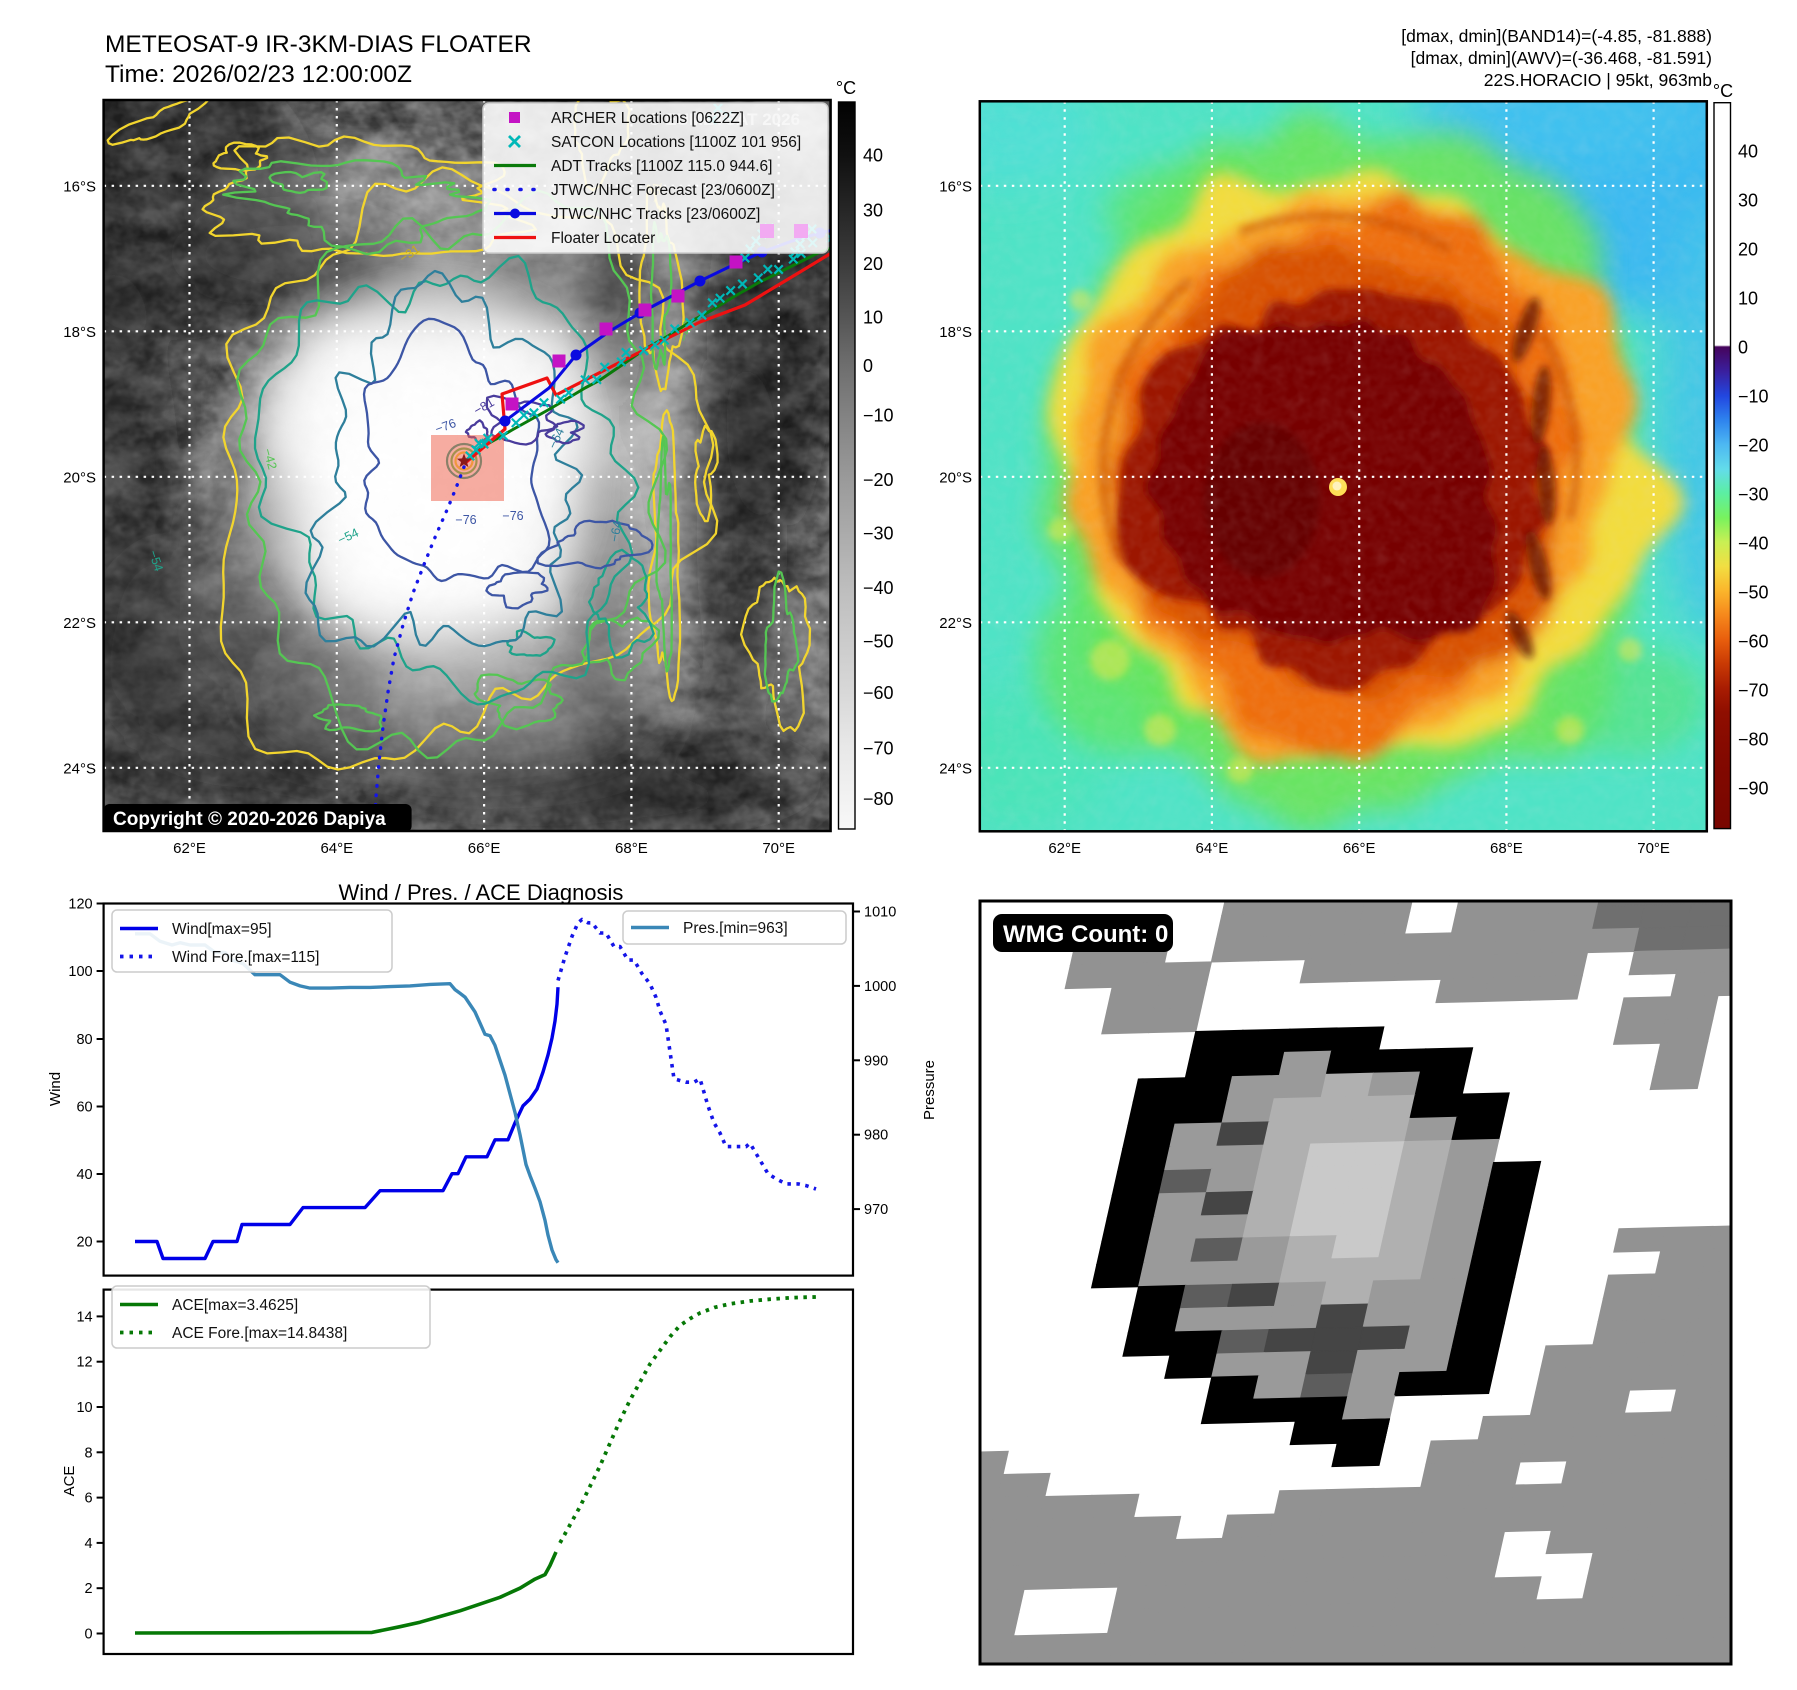 The image size is (1797, 1690). What do you see at coordinates (1598, 80) in the screenshot?
I see `svg-text: 22S.HORACIO | 95kt, 963mb` at bounding box center [1598, 80].